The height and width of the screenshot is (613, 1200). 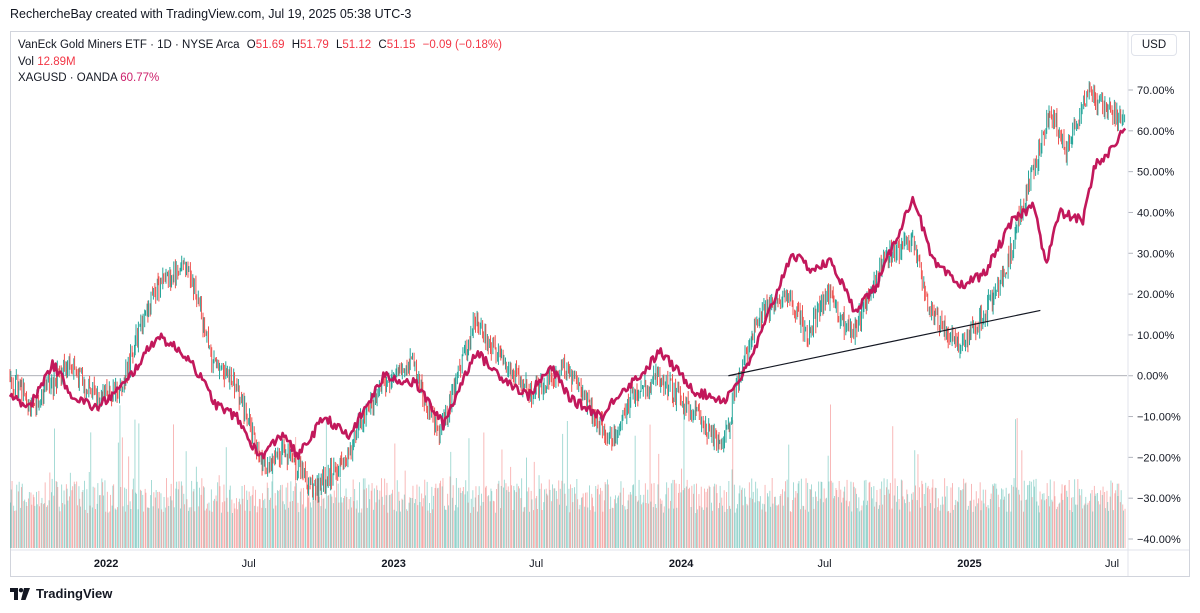 I want to click on x-tick-label: Jul, so click(x=536, y=564).